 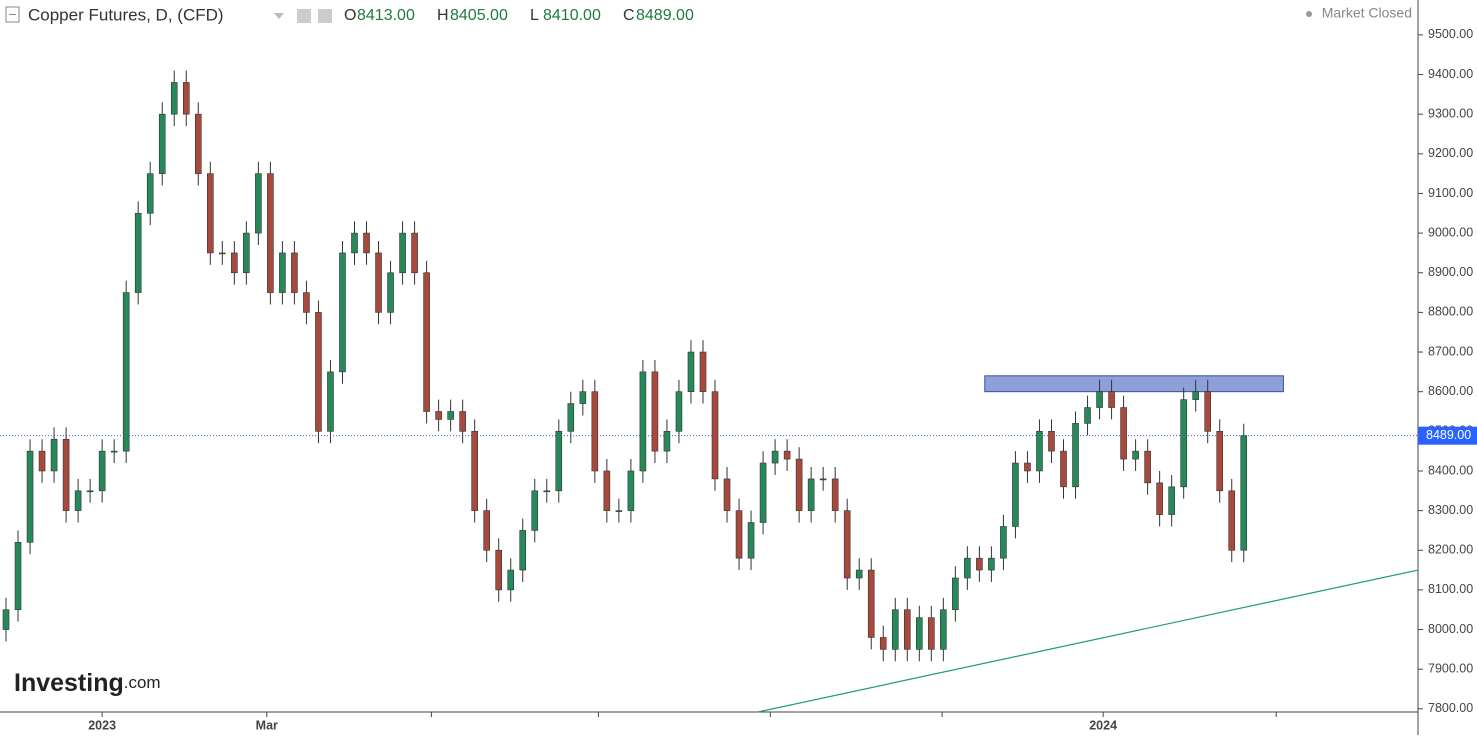 What do you see at coordinates (12, 14) in the screenshot?
I see `collapse-icon` at bounding box center [12, 14].